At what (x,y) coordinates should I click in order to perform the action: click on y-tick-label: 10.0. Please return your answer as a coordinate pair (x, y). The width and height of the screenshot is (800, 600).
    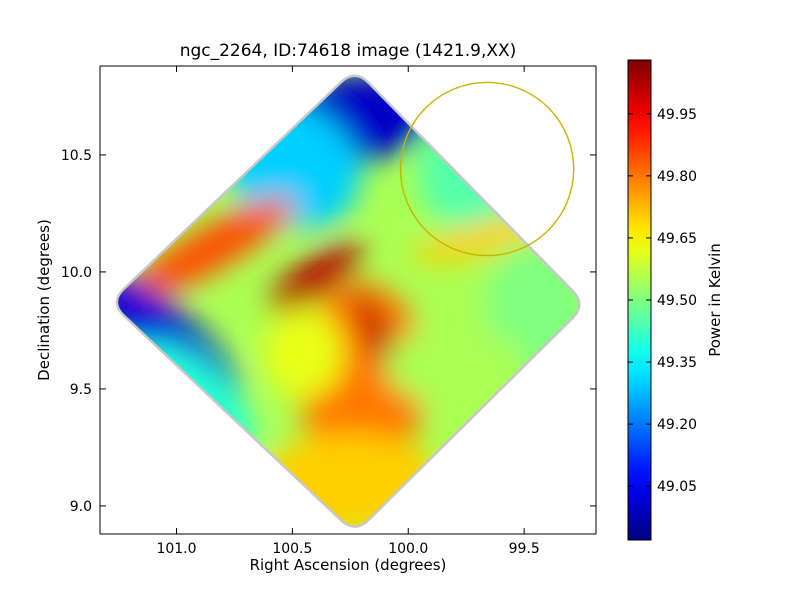
    Looking at the image, I should click on (76, 273).